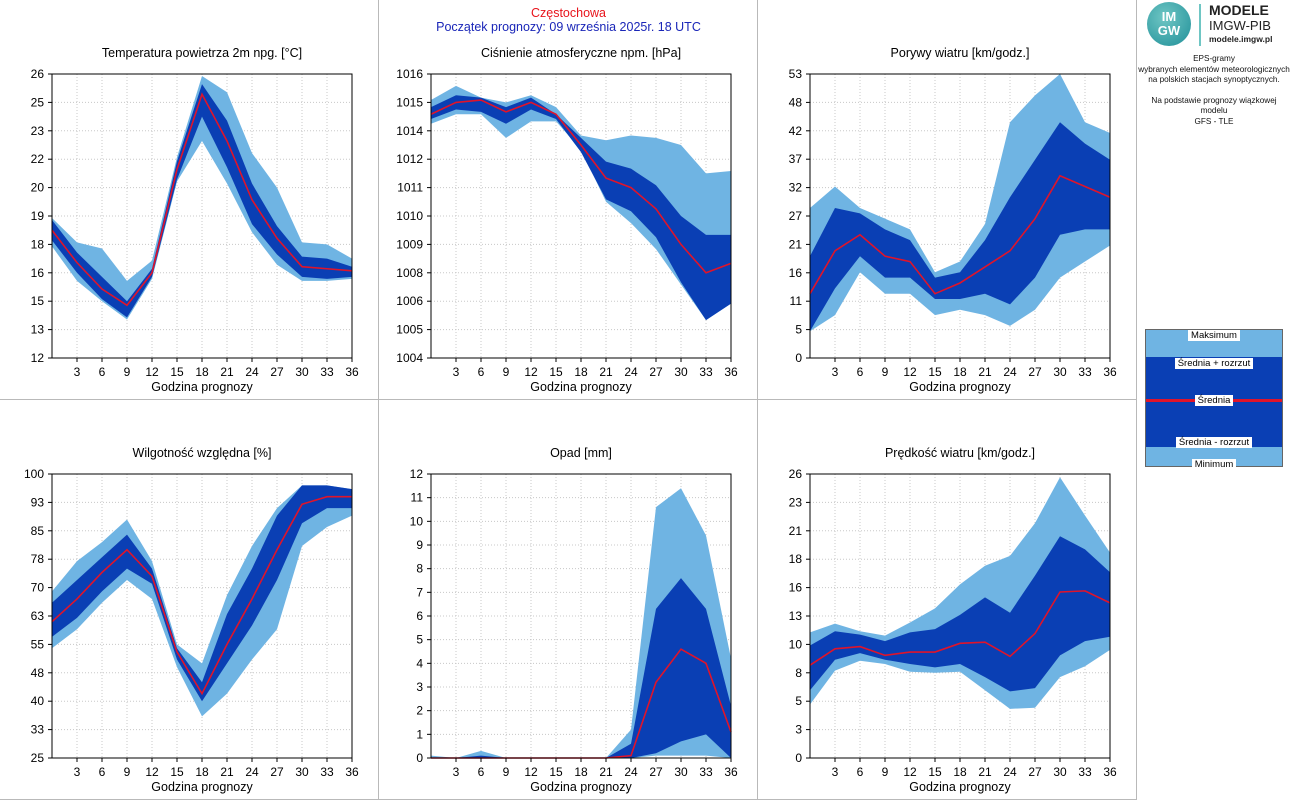  Describe the element at coordinates (38, 301) in the screenshot. I see `y-tick-label: 15` at that location.